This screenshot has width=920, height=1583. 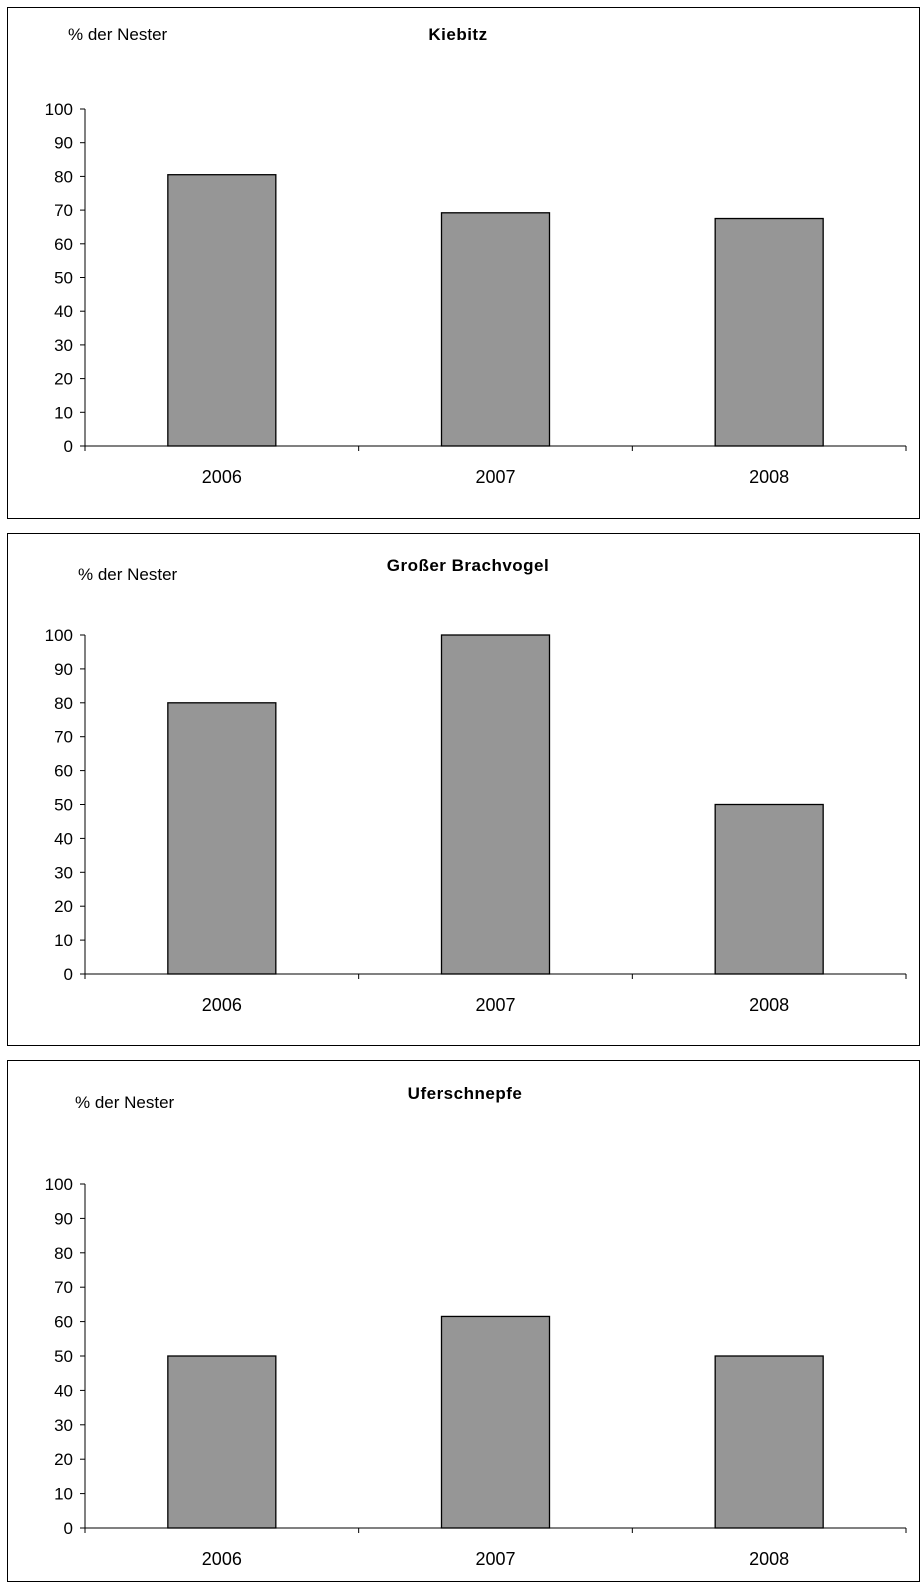 I want to click on chart-title: Großer Brachvogel, so click(x=468, y=565).